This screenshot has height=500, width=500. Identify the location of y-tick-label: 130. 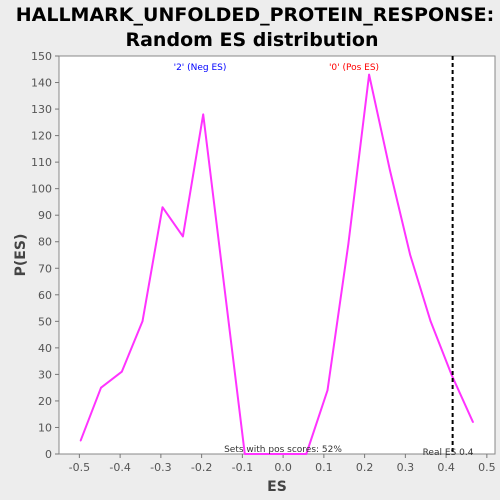
(41, 109).